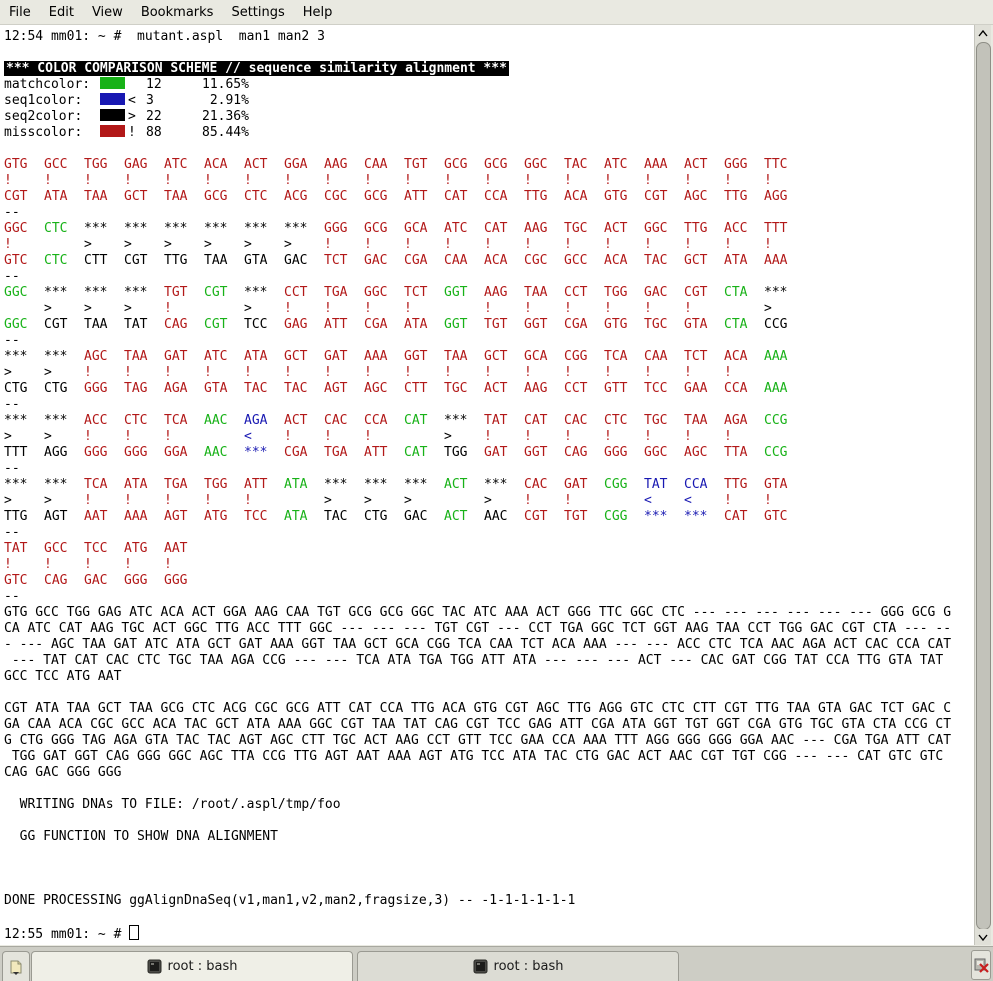 The width and height of the screenshot is (993, 981). I want to click on close-session-button, so click(981, 965).